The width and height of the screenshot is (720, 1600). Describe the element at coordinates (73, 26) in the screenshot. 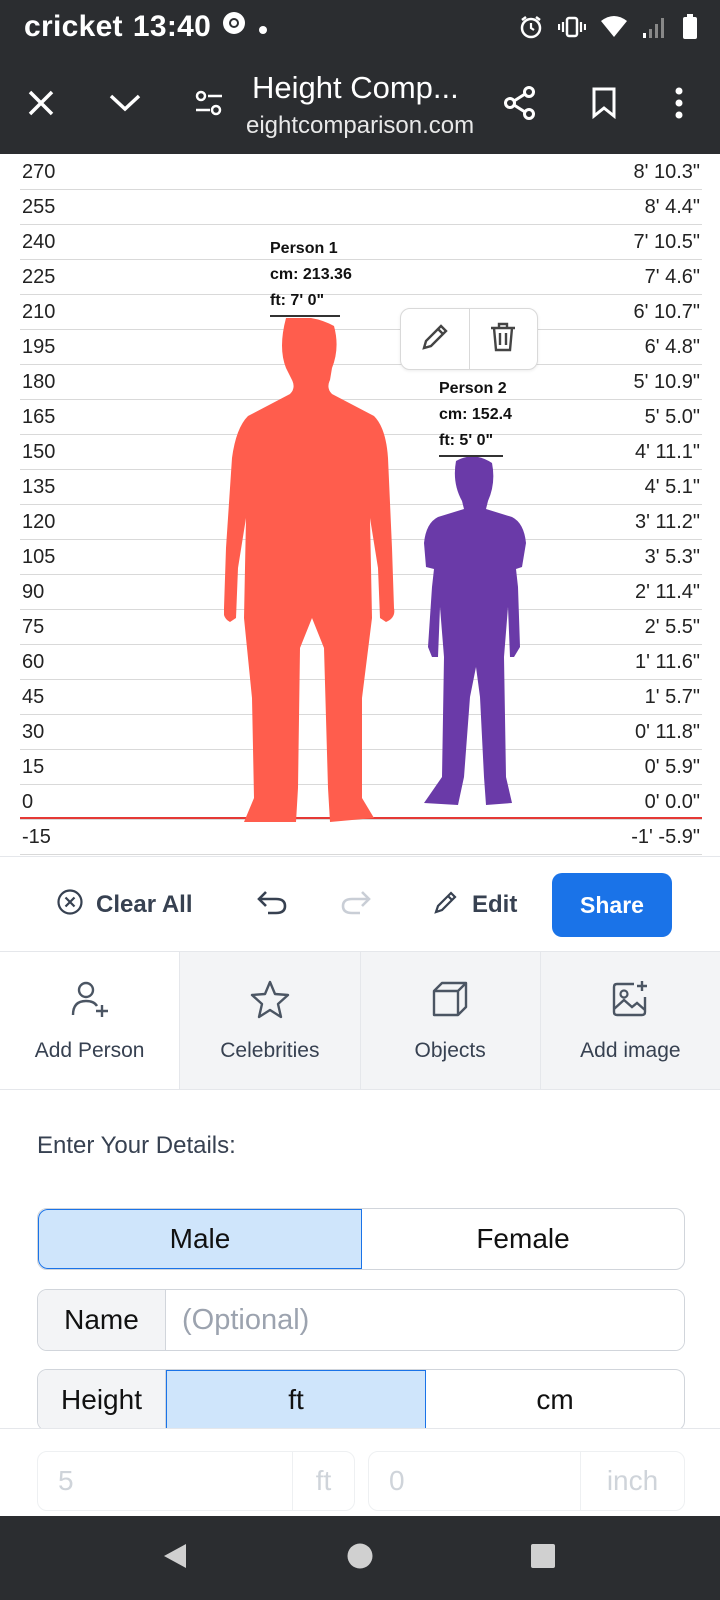

I see `carrier-name: cricket` at that location.